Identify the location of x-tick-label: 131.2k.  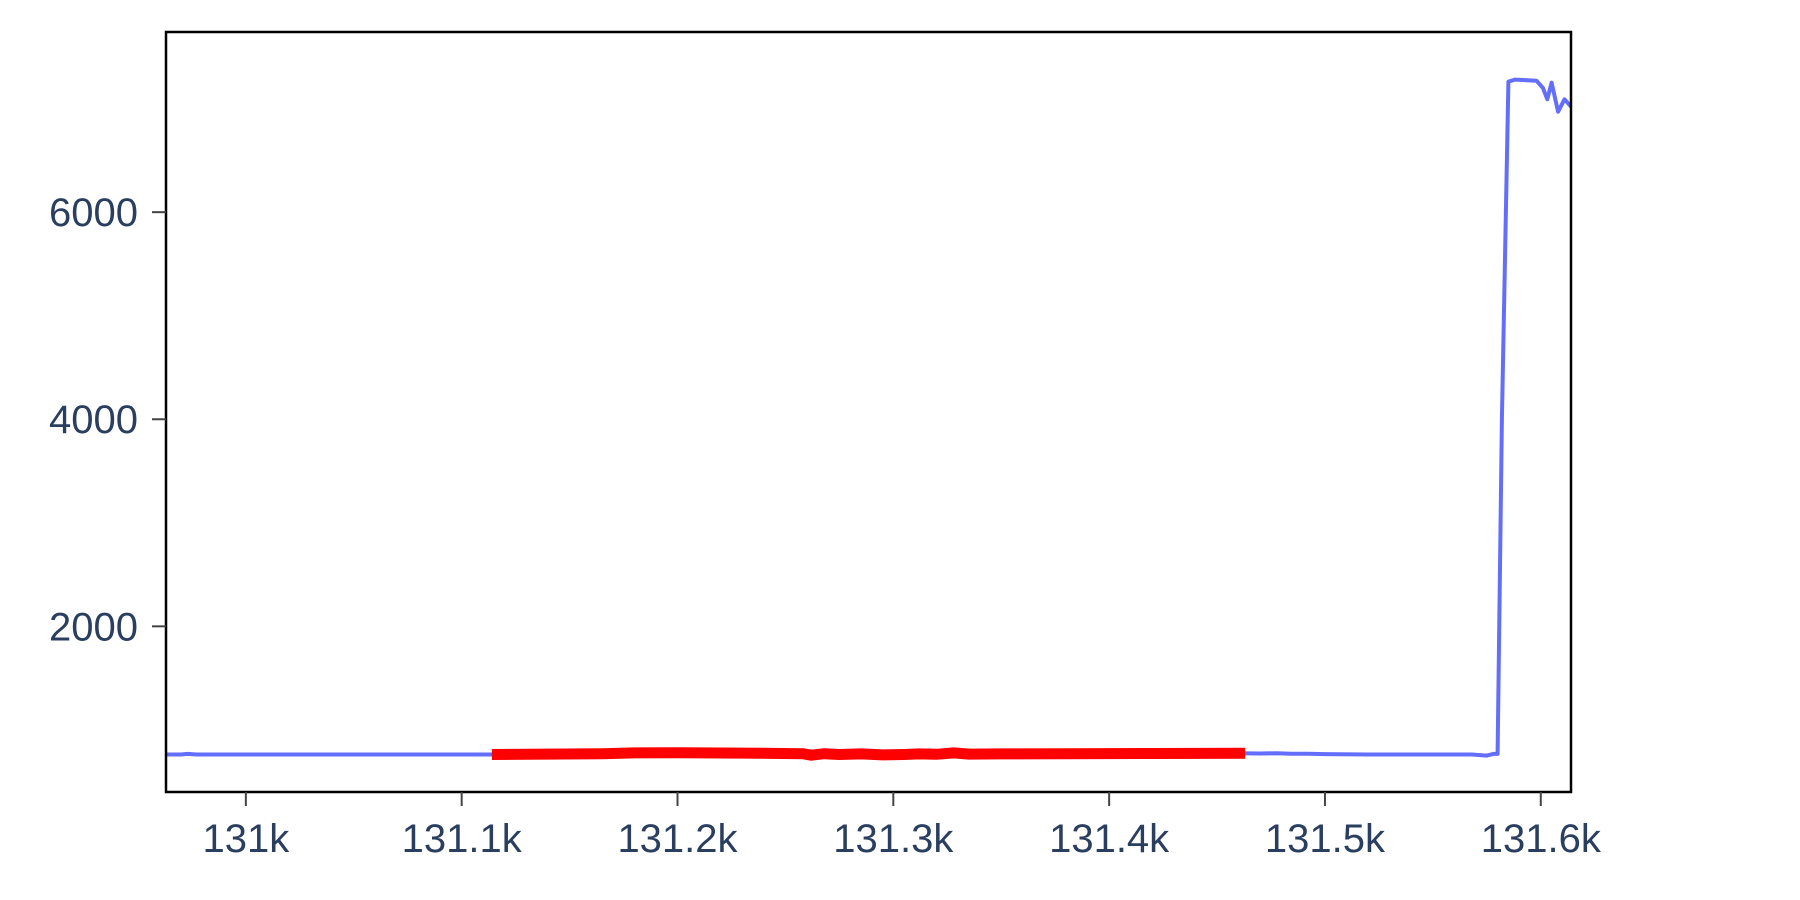
(677, 839).